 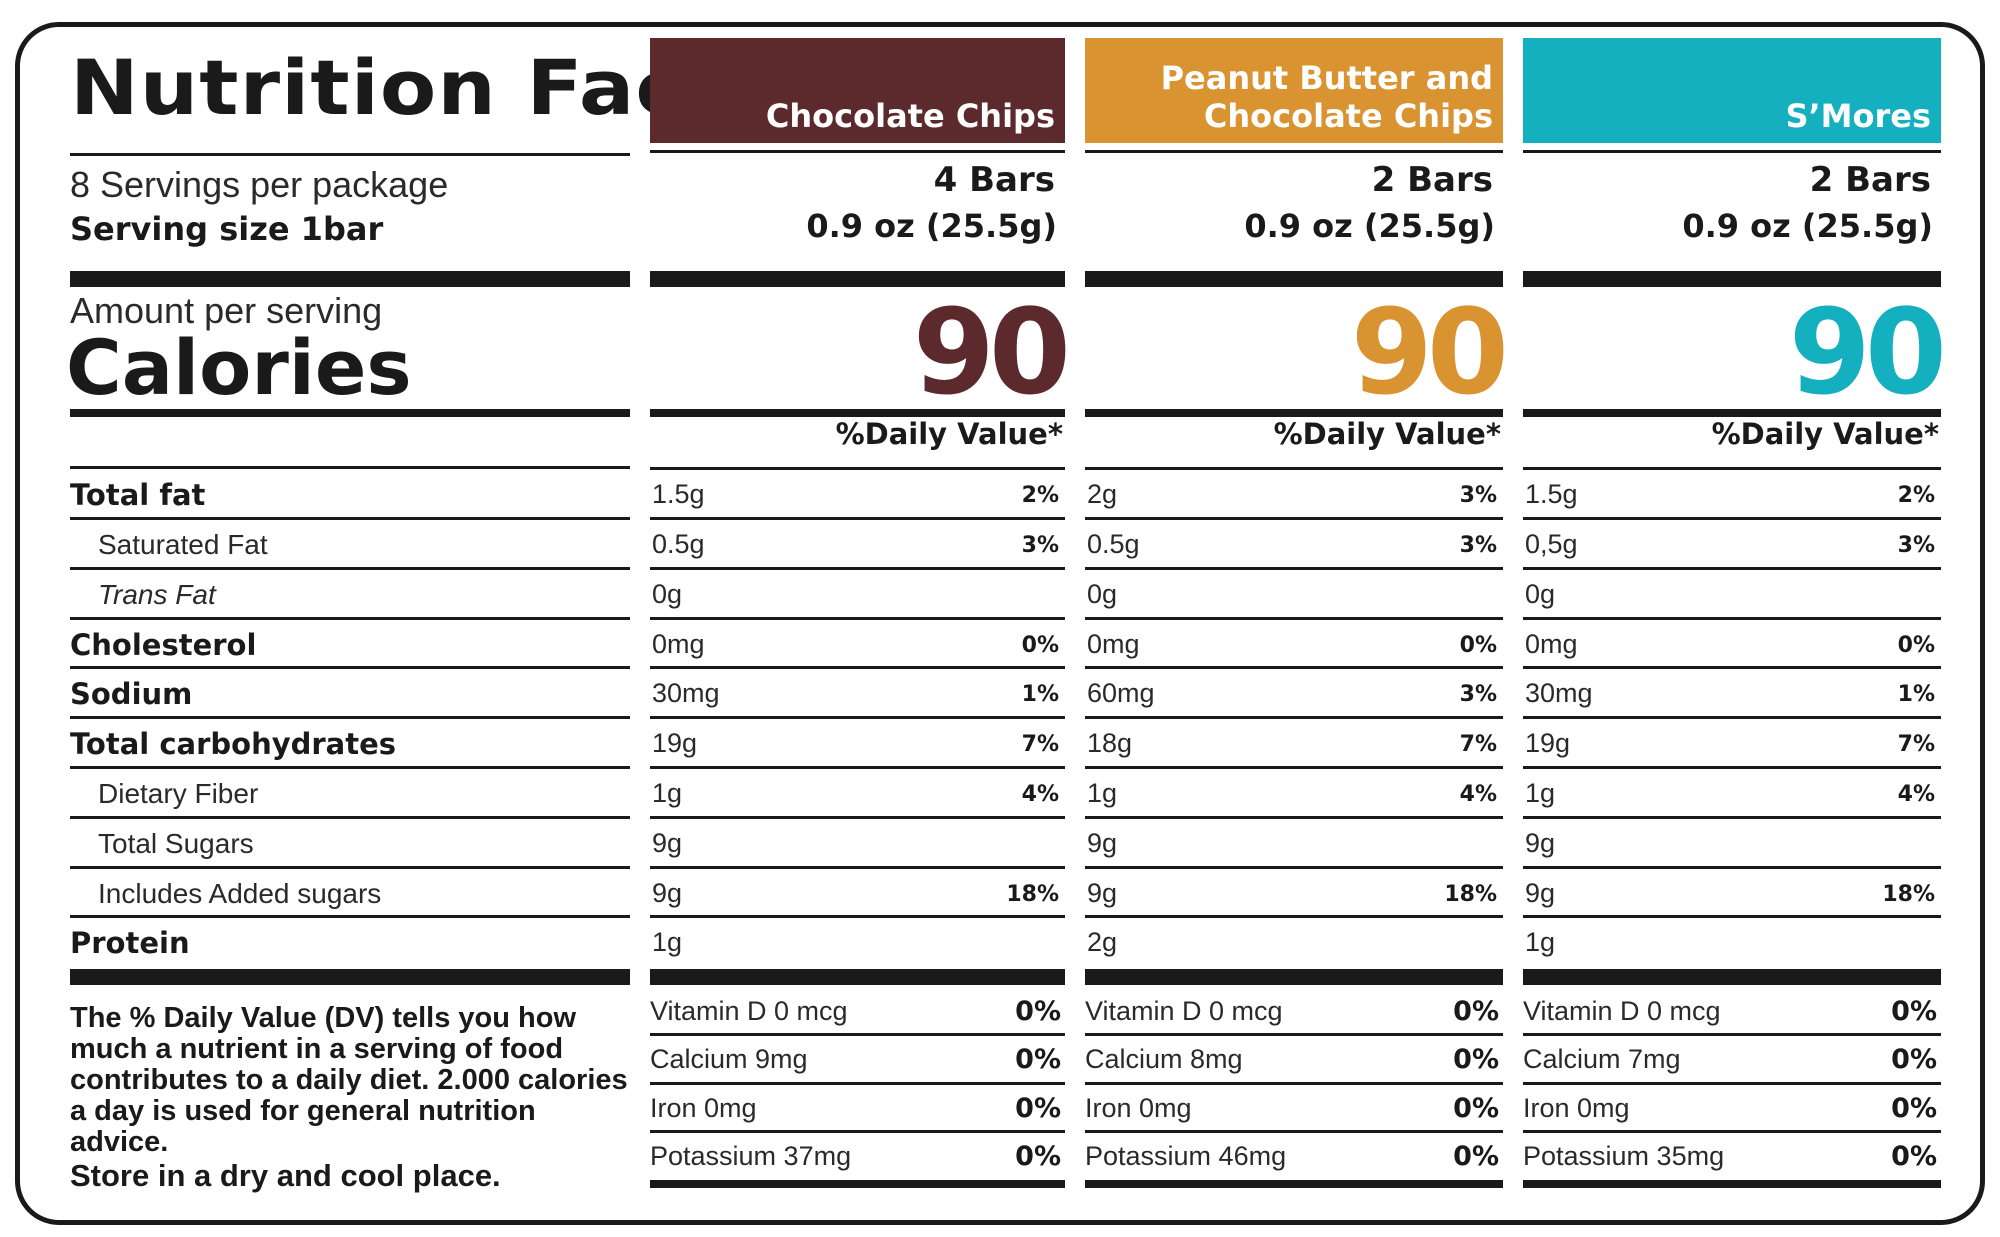 What do you see at coordinates (163, 645) in the screenshot?
I see `cholesterol-label: Cholesterol` at bounding box center [163, 645].